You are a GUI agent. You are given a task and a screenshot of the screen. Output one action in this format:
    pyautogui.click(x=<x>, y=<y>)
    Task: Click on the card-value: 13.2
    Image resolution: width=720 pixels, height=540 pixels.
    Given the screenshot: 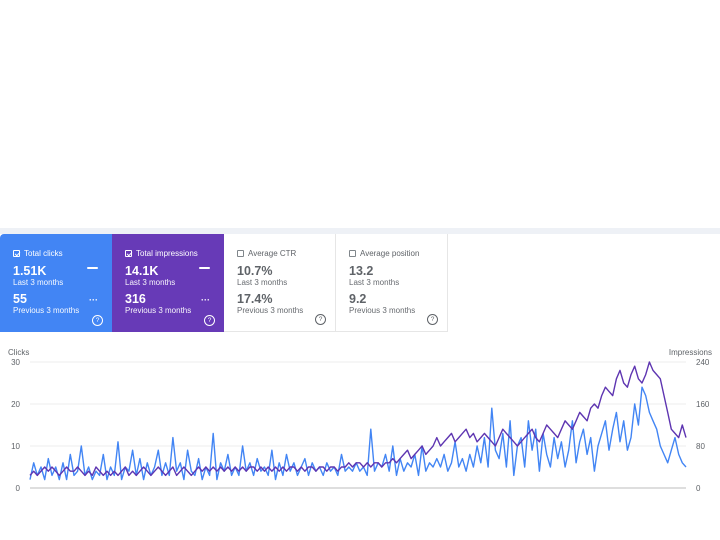 What is the action you would take?
    pyautogui.click(x=361, y=271)
    